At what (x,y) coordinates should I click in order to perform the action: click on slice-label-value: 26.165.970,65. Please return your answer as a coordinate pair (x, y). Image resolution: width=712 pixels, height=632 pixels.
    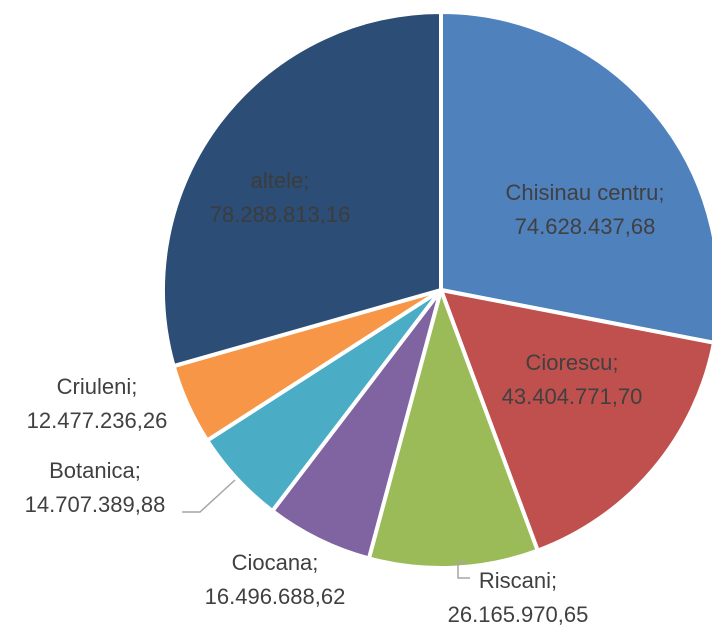
    Looking at the image, I should click on (518, 614).